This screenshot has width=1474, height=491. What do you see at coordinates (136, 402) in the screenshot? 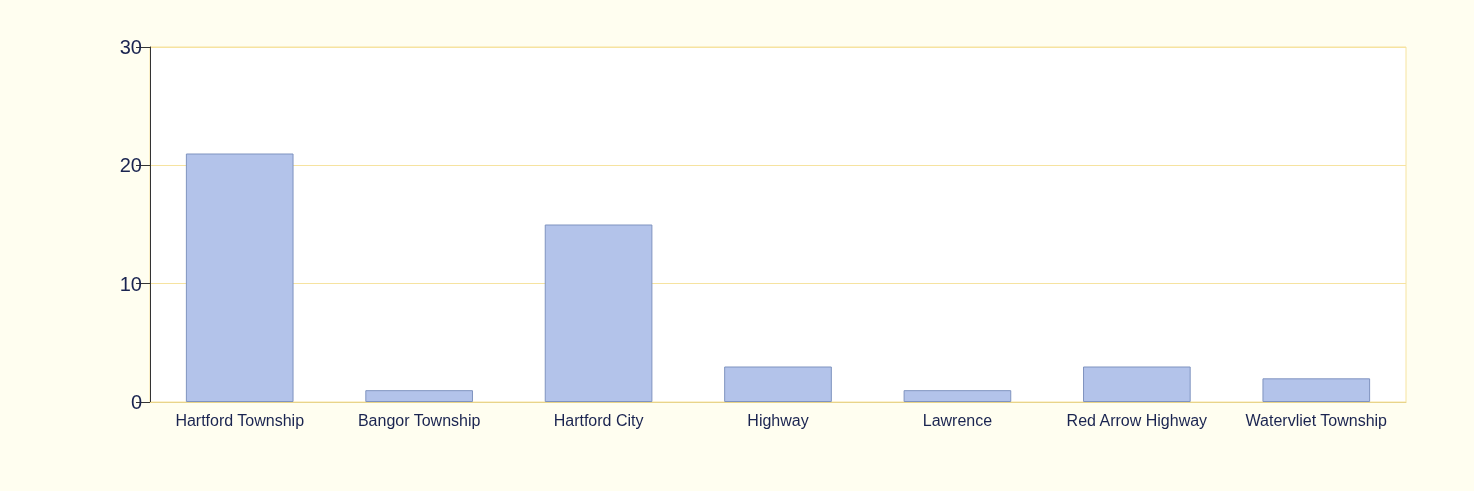
I see `y-tick-label: 0` at bounding box center [136, 402].